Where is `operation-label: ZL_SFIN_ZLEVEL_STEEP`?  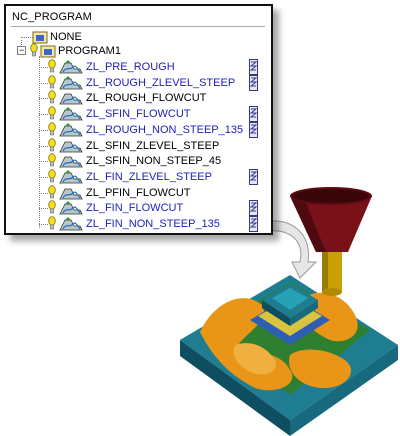
operation-label: ZL_SFIN_ZLEVEL_STEEP is located at coordinates (153, 145).